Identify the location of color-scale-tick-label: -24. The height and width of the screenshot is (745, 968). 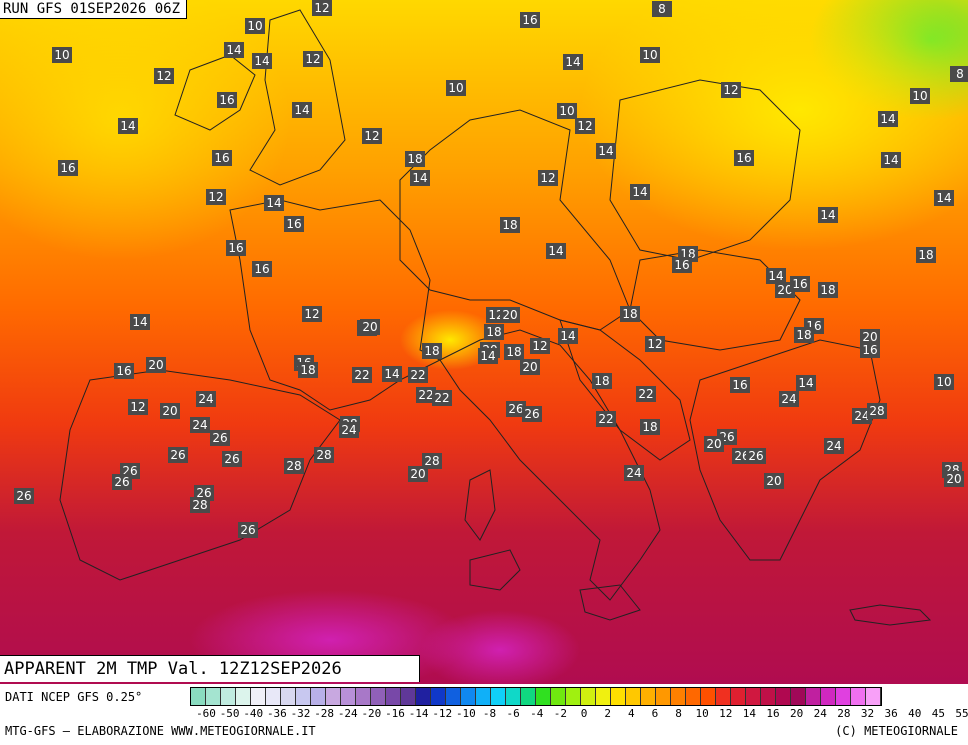
(347, 713).